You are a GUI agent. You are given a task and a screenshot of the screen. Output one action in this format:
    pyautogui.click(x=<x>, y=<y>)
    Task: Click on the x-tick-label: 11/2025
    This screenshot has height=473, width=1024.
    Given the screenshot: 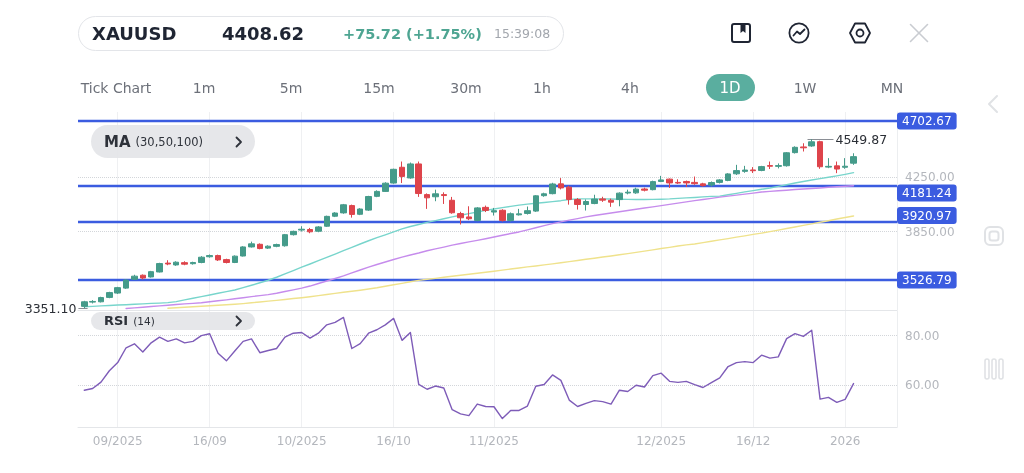 What is the action you would take?
    pyautogui.click(x=494, y=441)
    